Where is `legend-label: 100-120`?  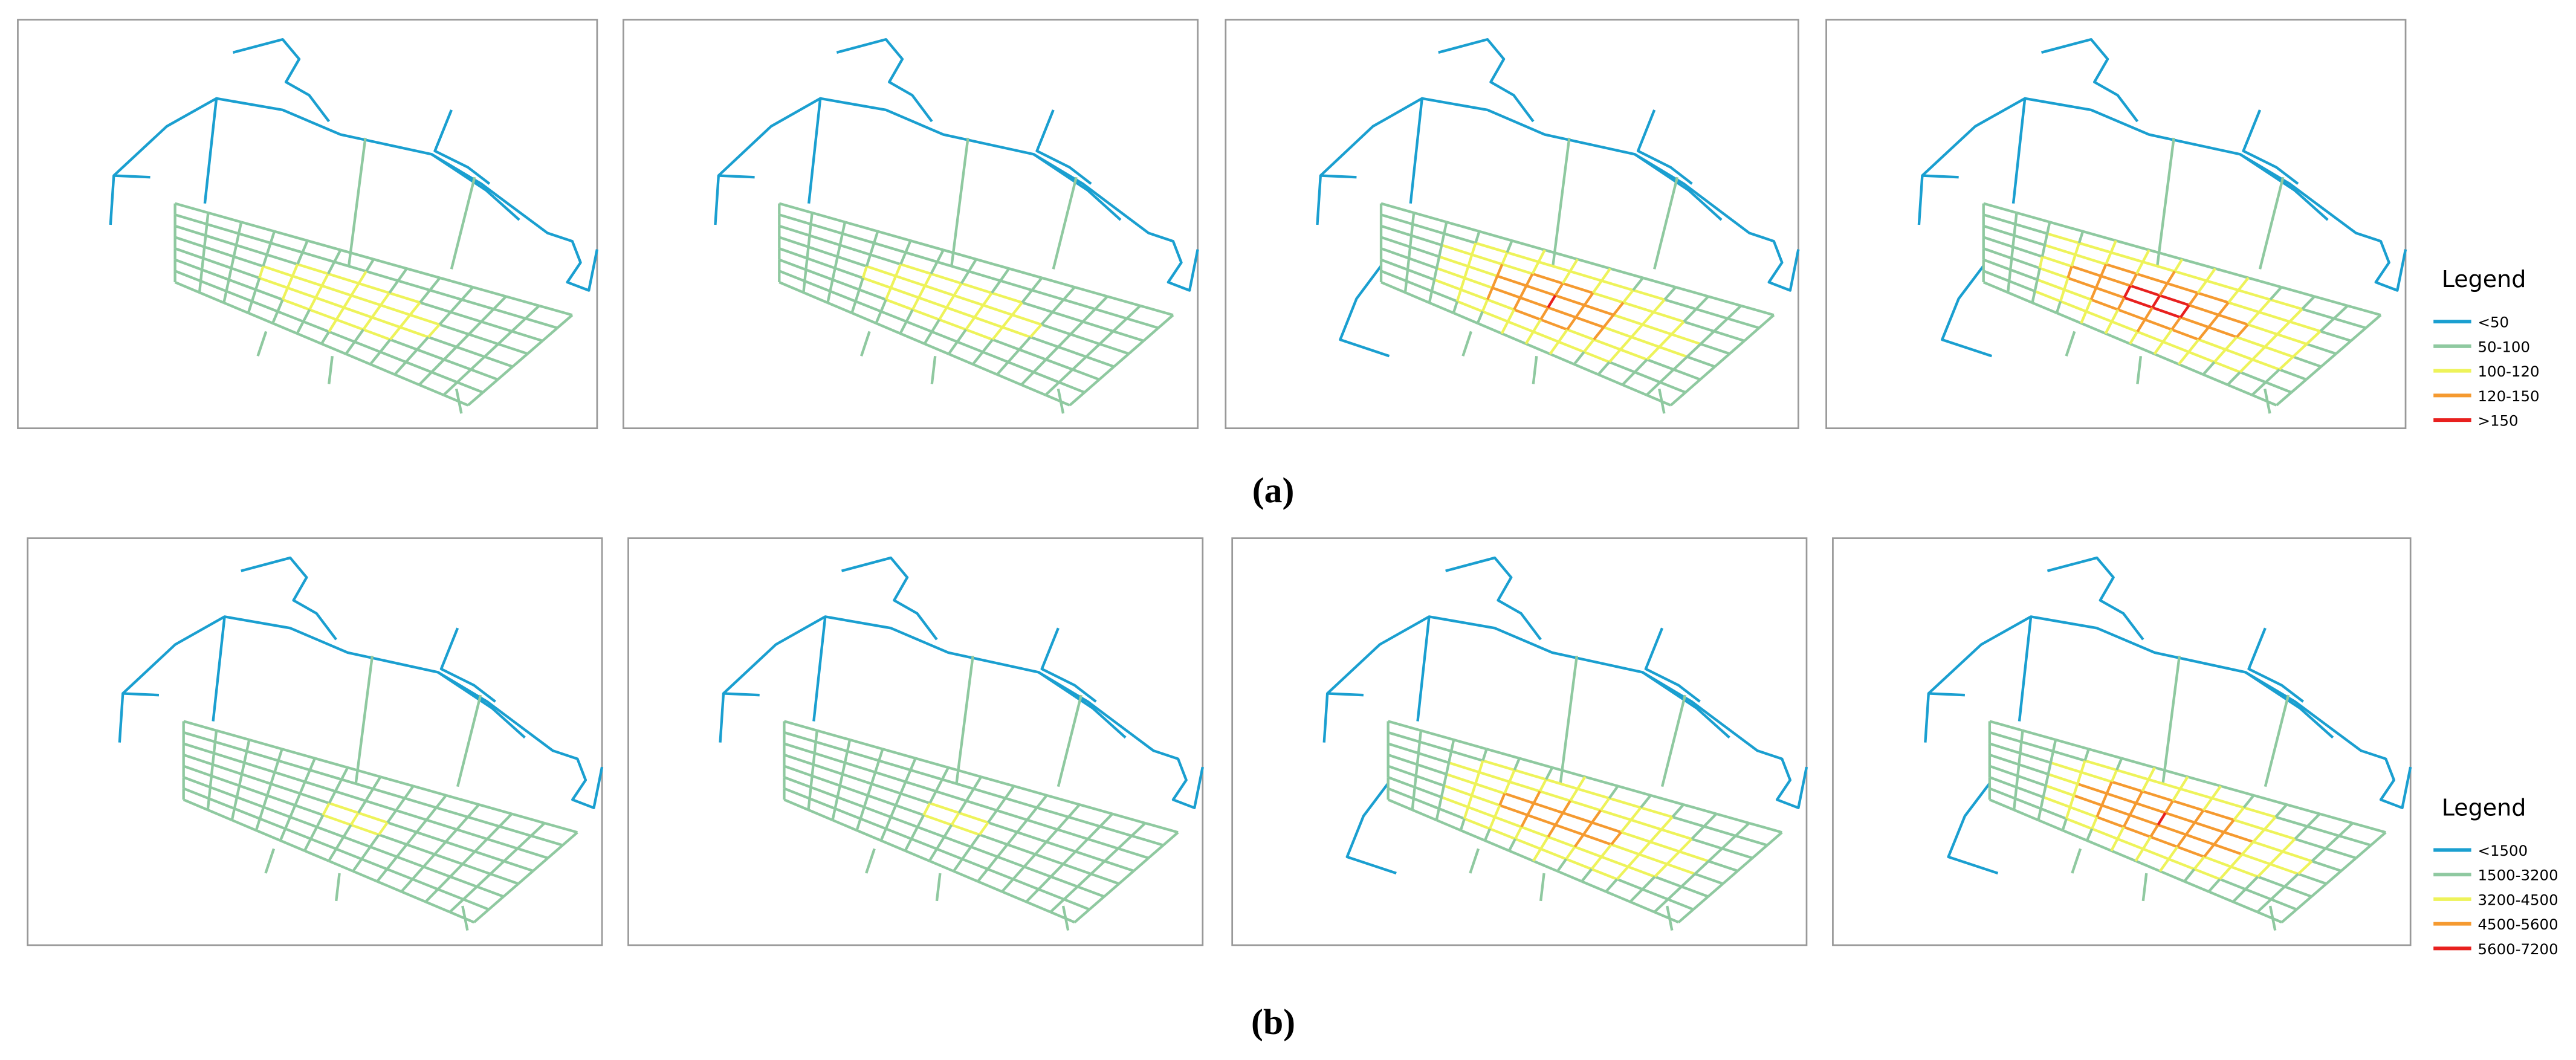
legend-label: 100-120 is located at coordinates (2508, 371).